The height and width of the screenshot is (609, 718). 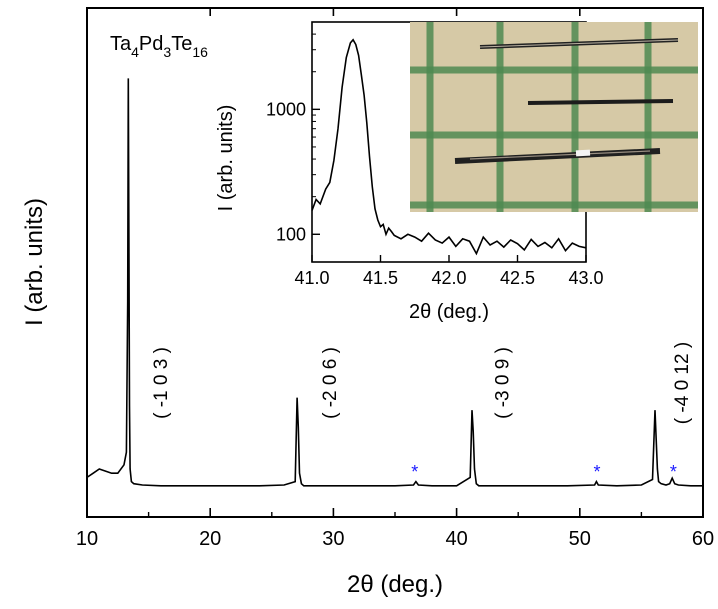 I want to click on peak-annotation: ( -4 0 12 ), so click(x=682, y=383).